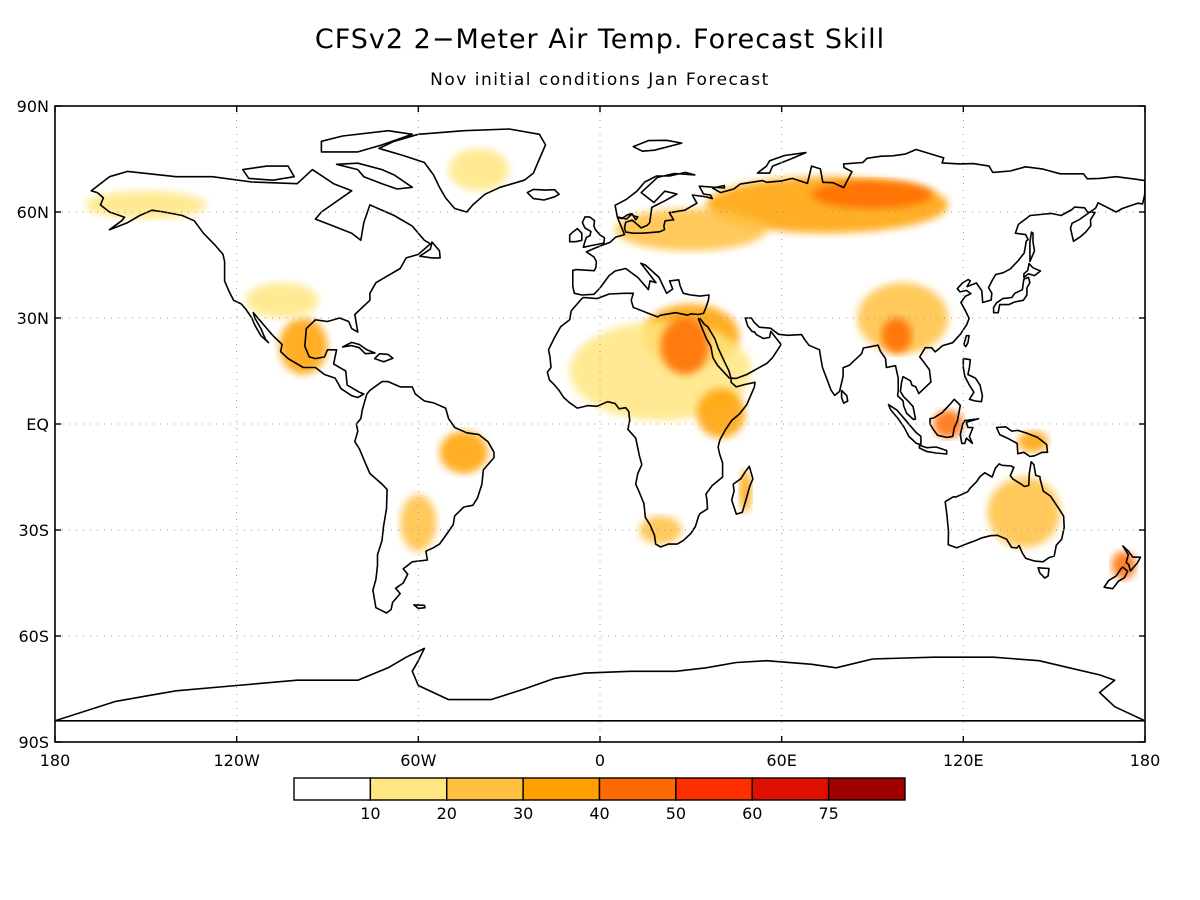 The height and width of the screenshot is (900, 1200). I want to click on map-title: CFSv2 2−Meter Air Temp. Forecast Skill, so click(600, 39).